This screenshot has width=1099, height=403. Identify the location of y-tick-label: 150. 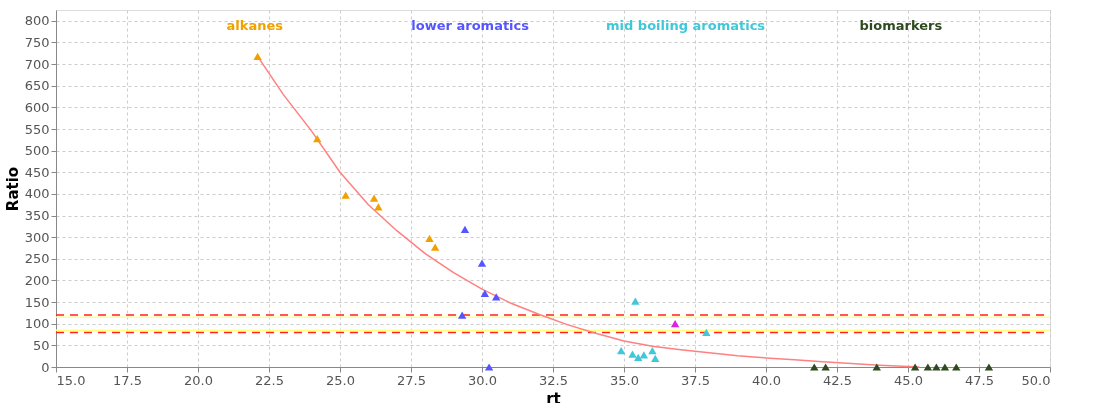
(37, 302).